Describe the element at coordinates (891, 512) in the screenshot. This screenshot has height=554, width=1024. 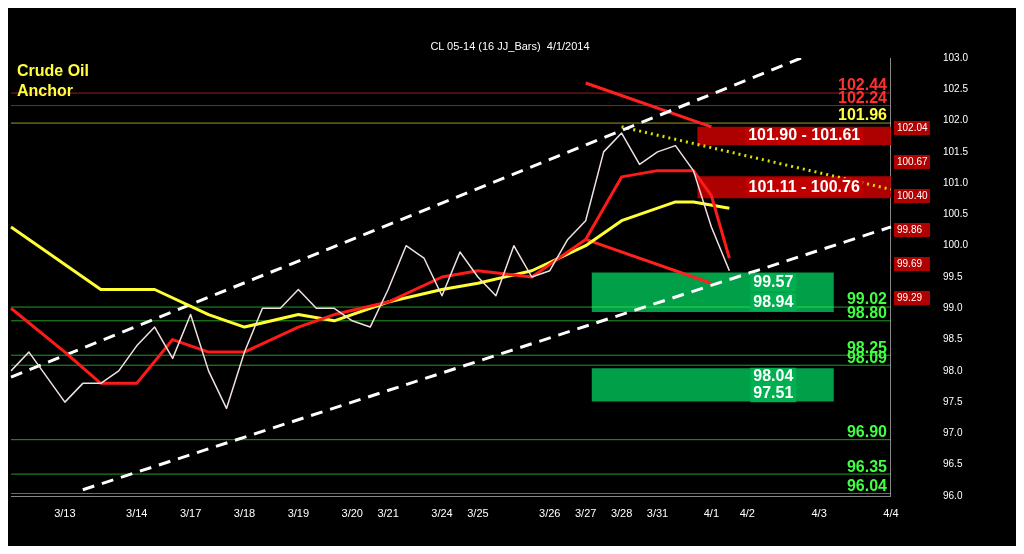
I see `x-tick-label: 4/4` at that location.